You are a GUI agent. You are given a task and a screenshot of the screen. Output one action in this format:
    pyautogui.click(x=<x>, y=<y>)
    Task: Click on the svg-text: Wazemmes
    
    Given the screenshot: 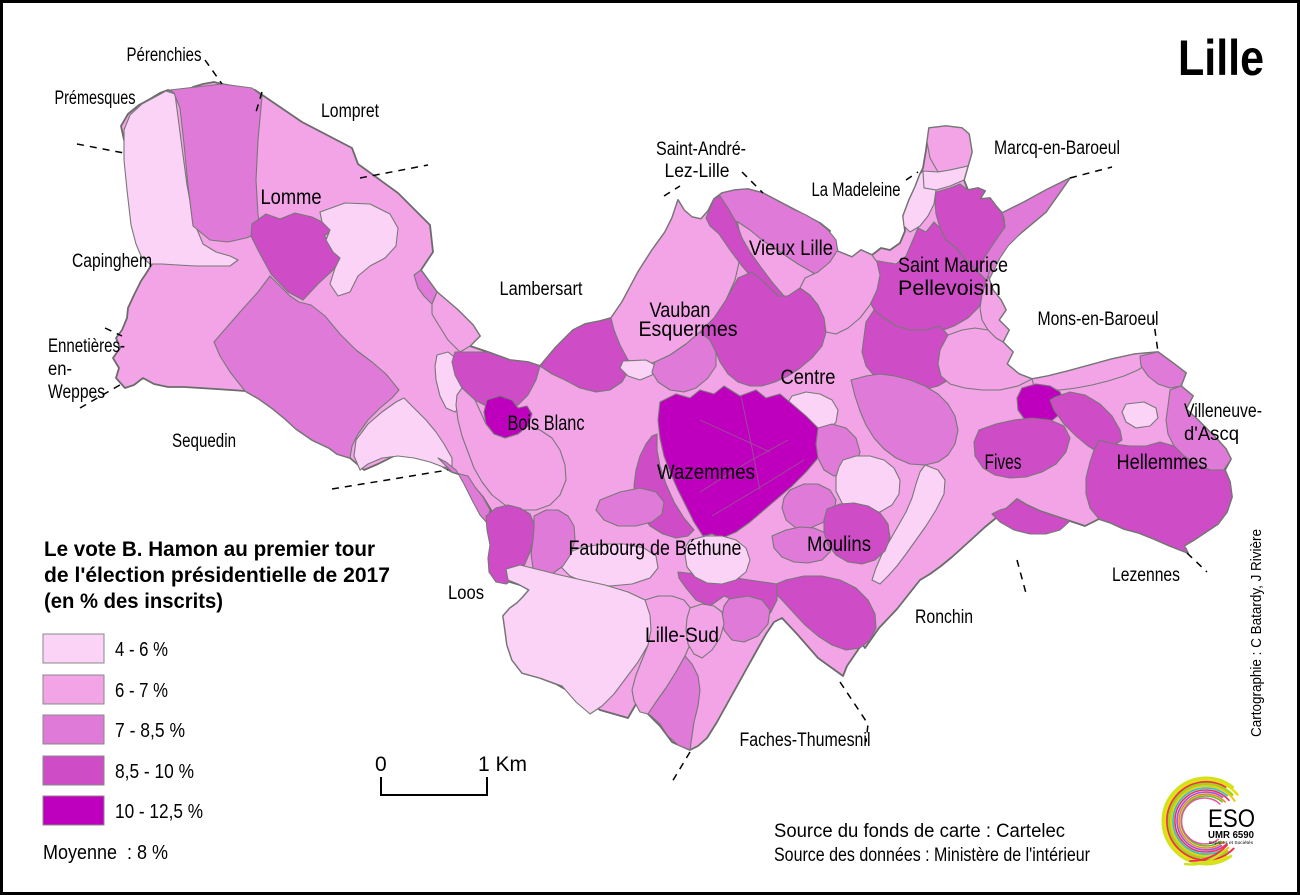 What is the action you would take?
    pyautogui.click(x=706, y=472)
    